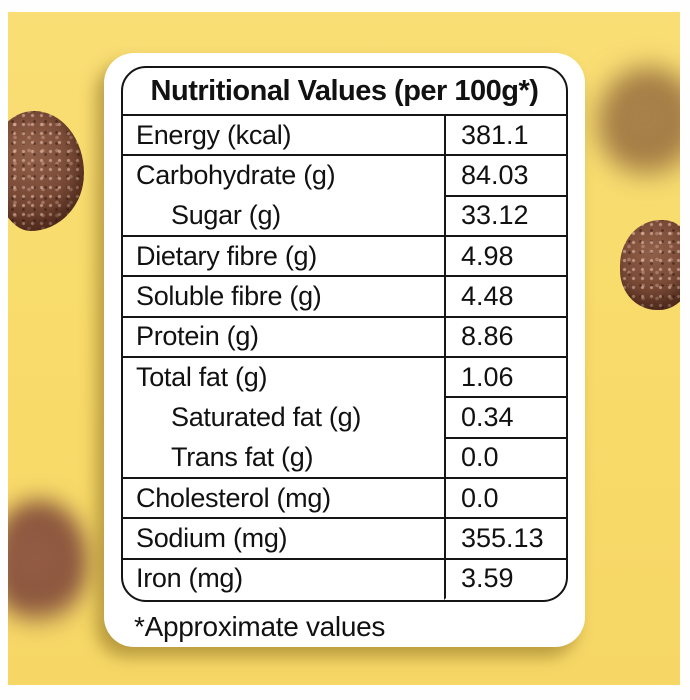 This screenshot has width=690, height=700. What do you see at coordinates (505, 418) in the screenshot?
I see `row-value: 0.34` at bounding box center [505, 418].